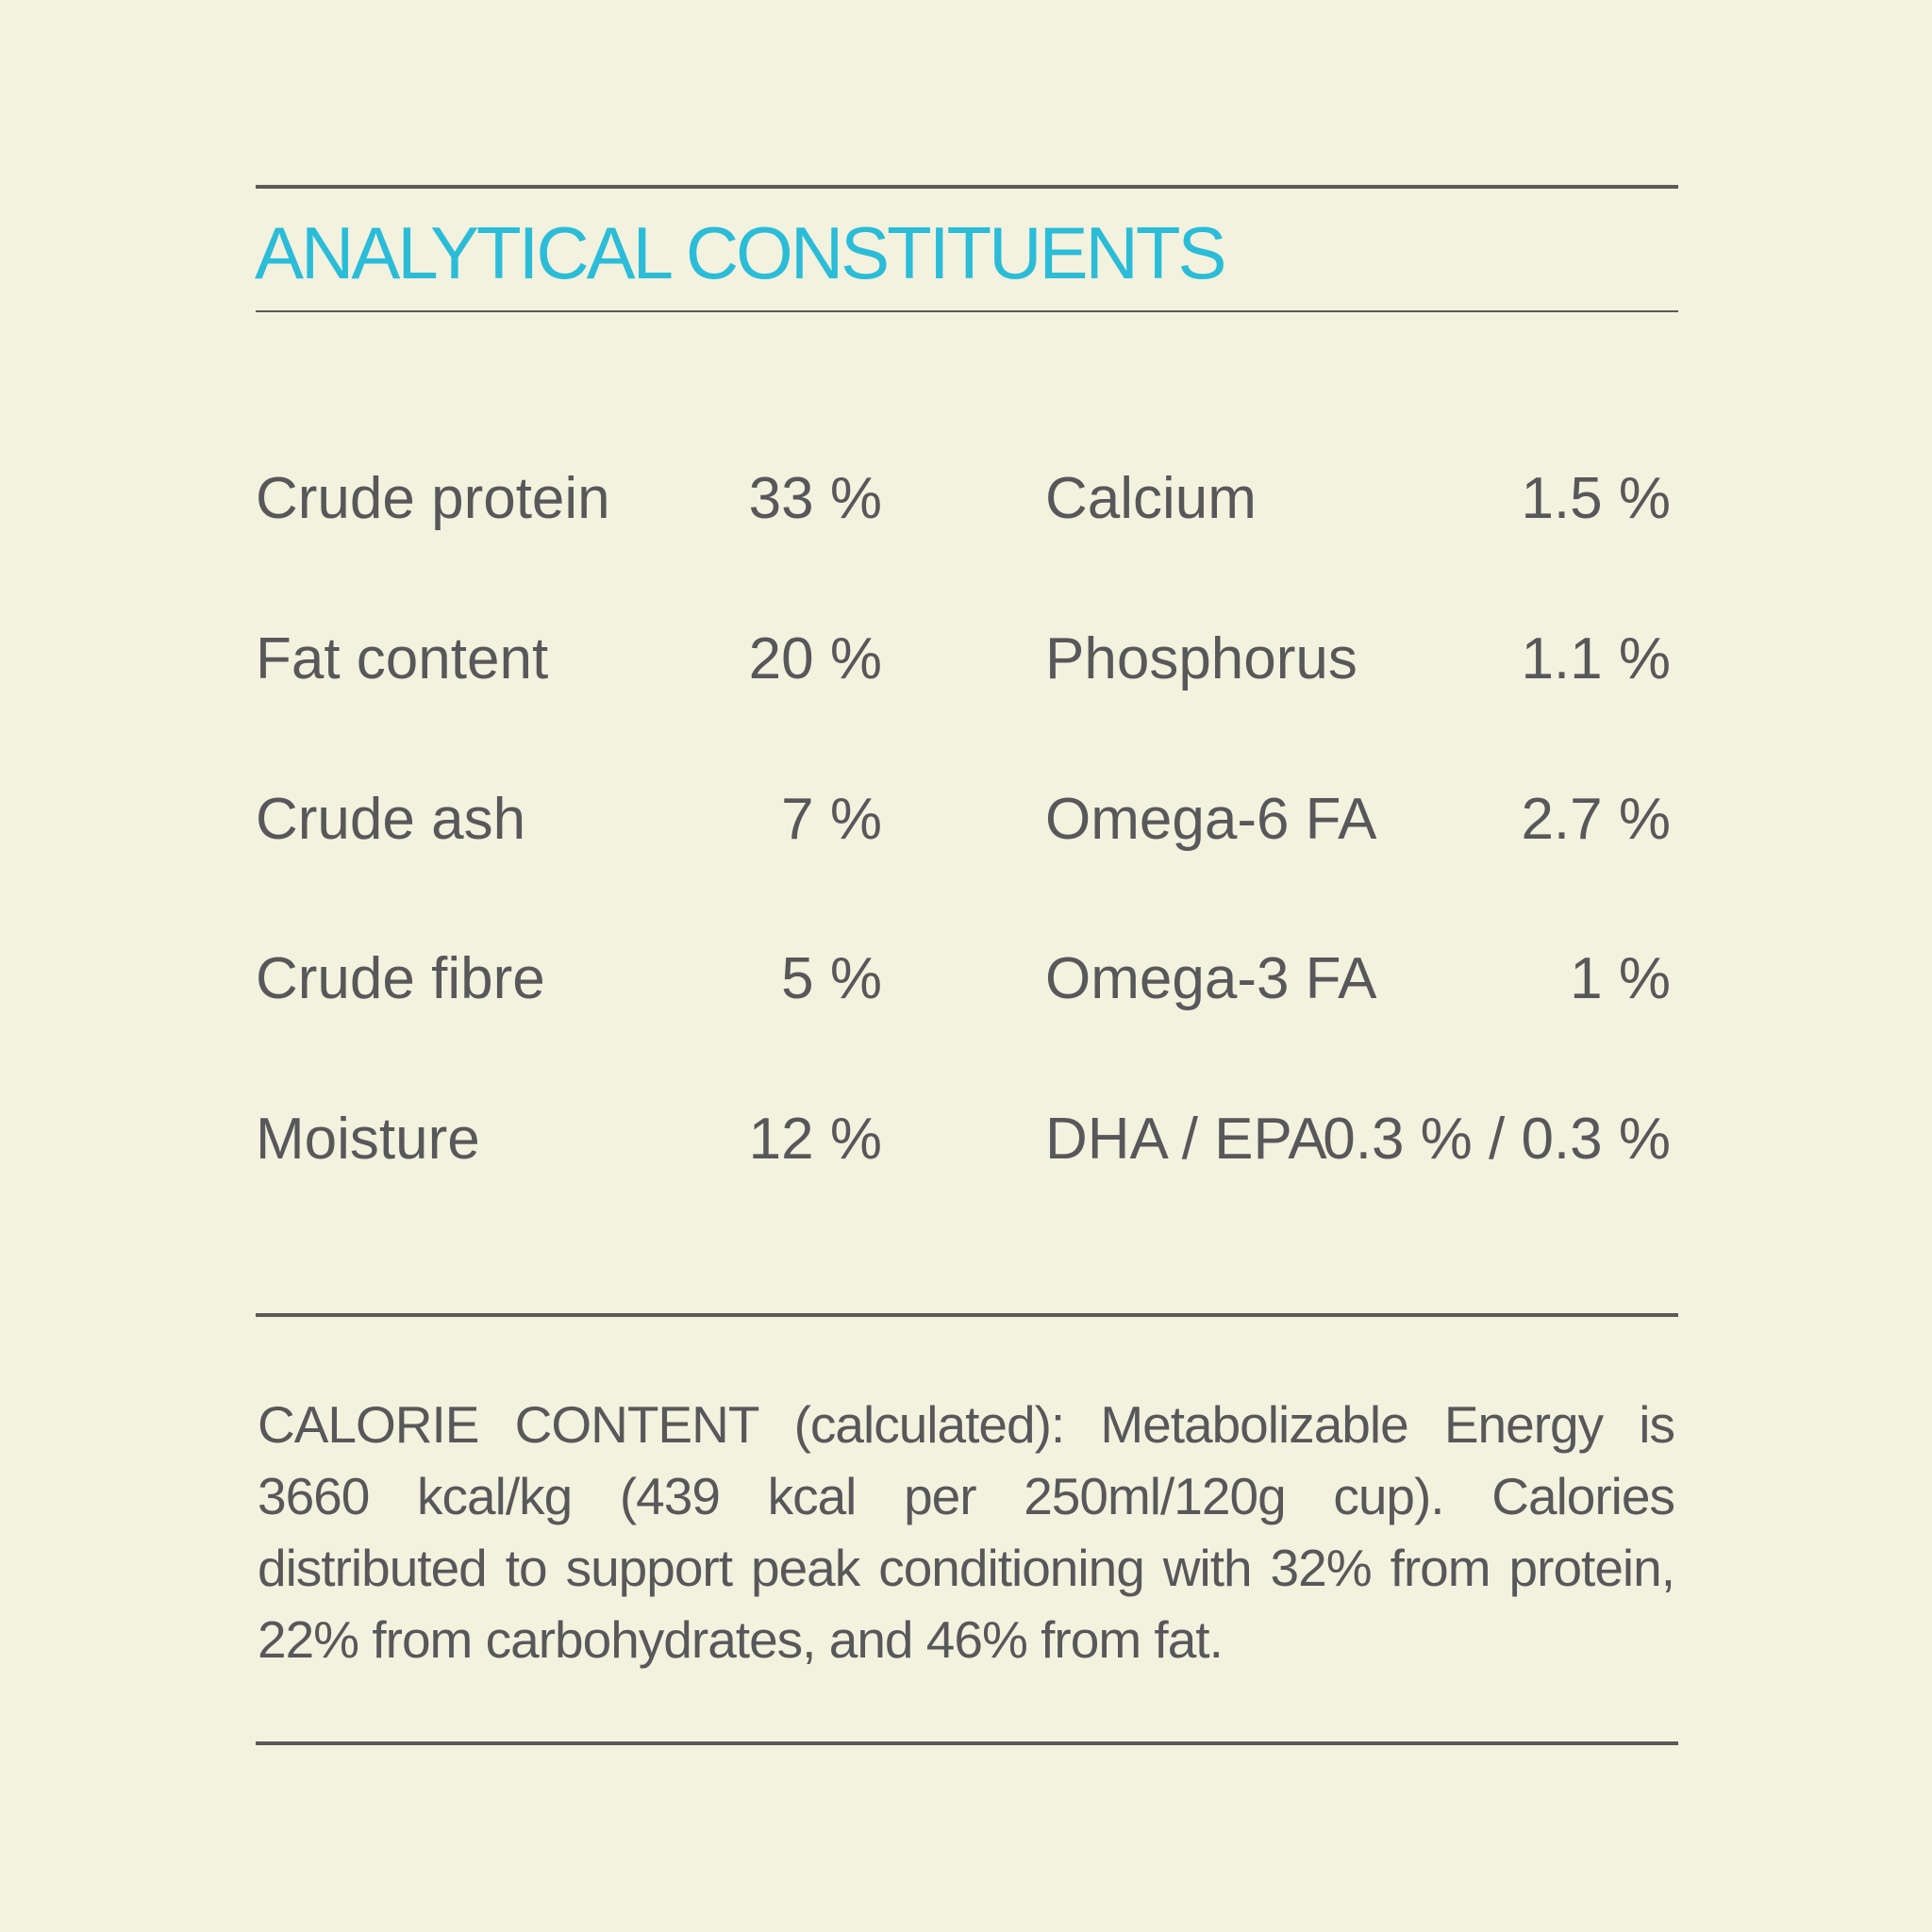 This screenshot has height=1932, width=1932. What do you see at coordinates (815, 499) in the screenshot?
I see `constituent-value: 33 %` at bounding box center [815, 499].